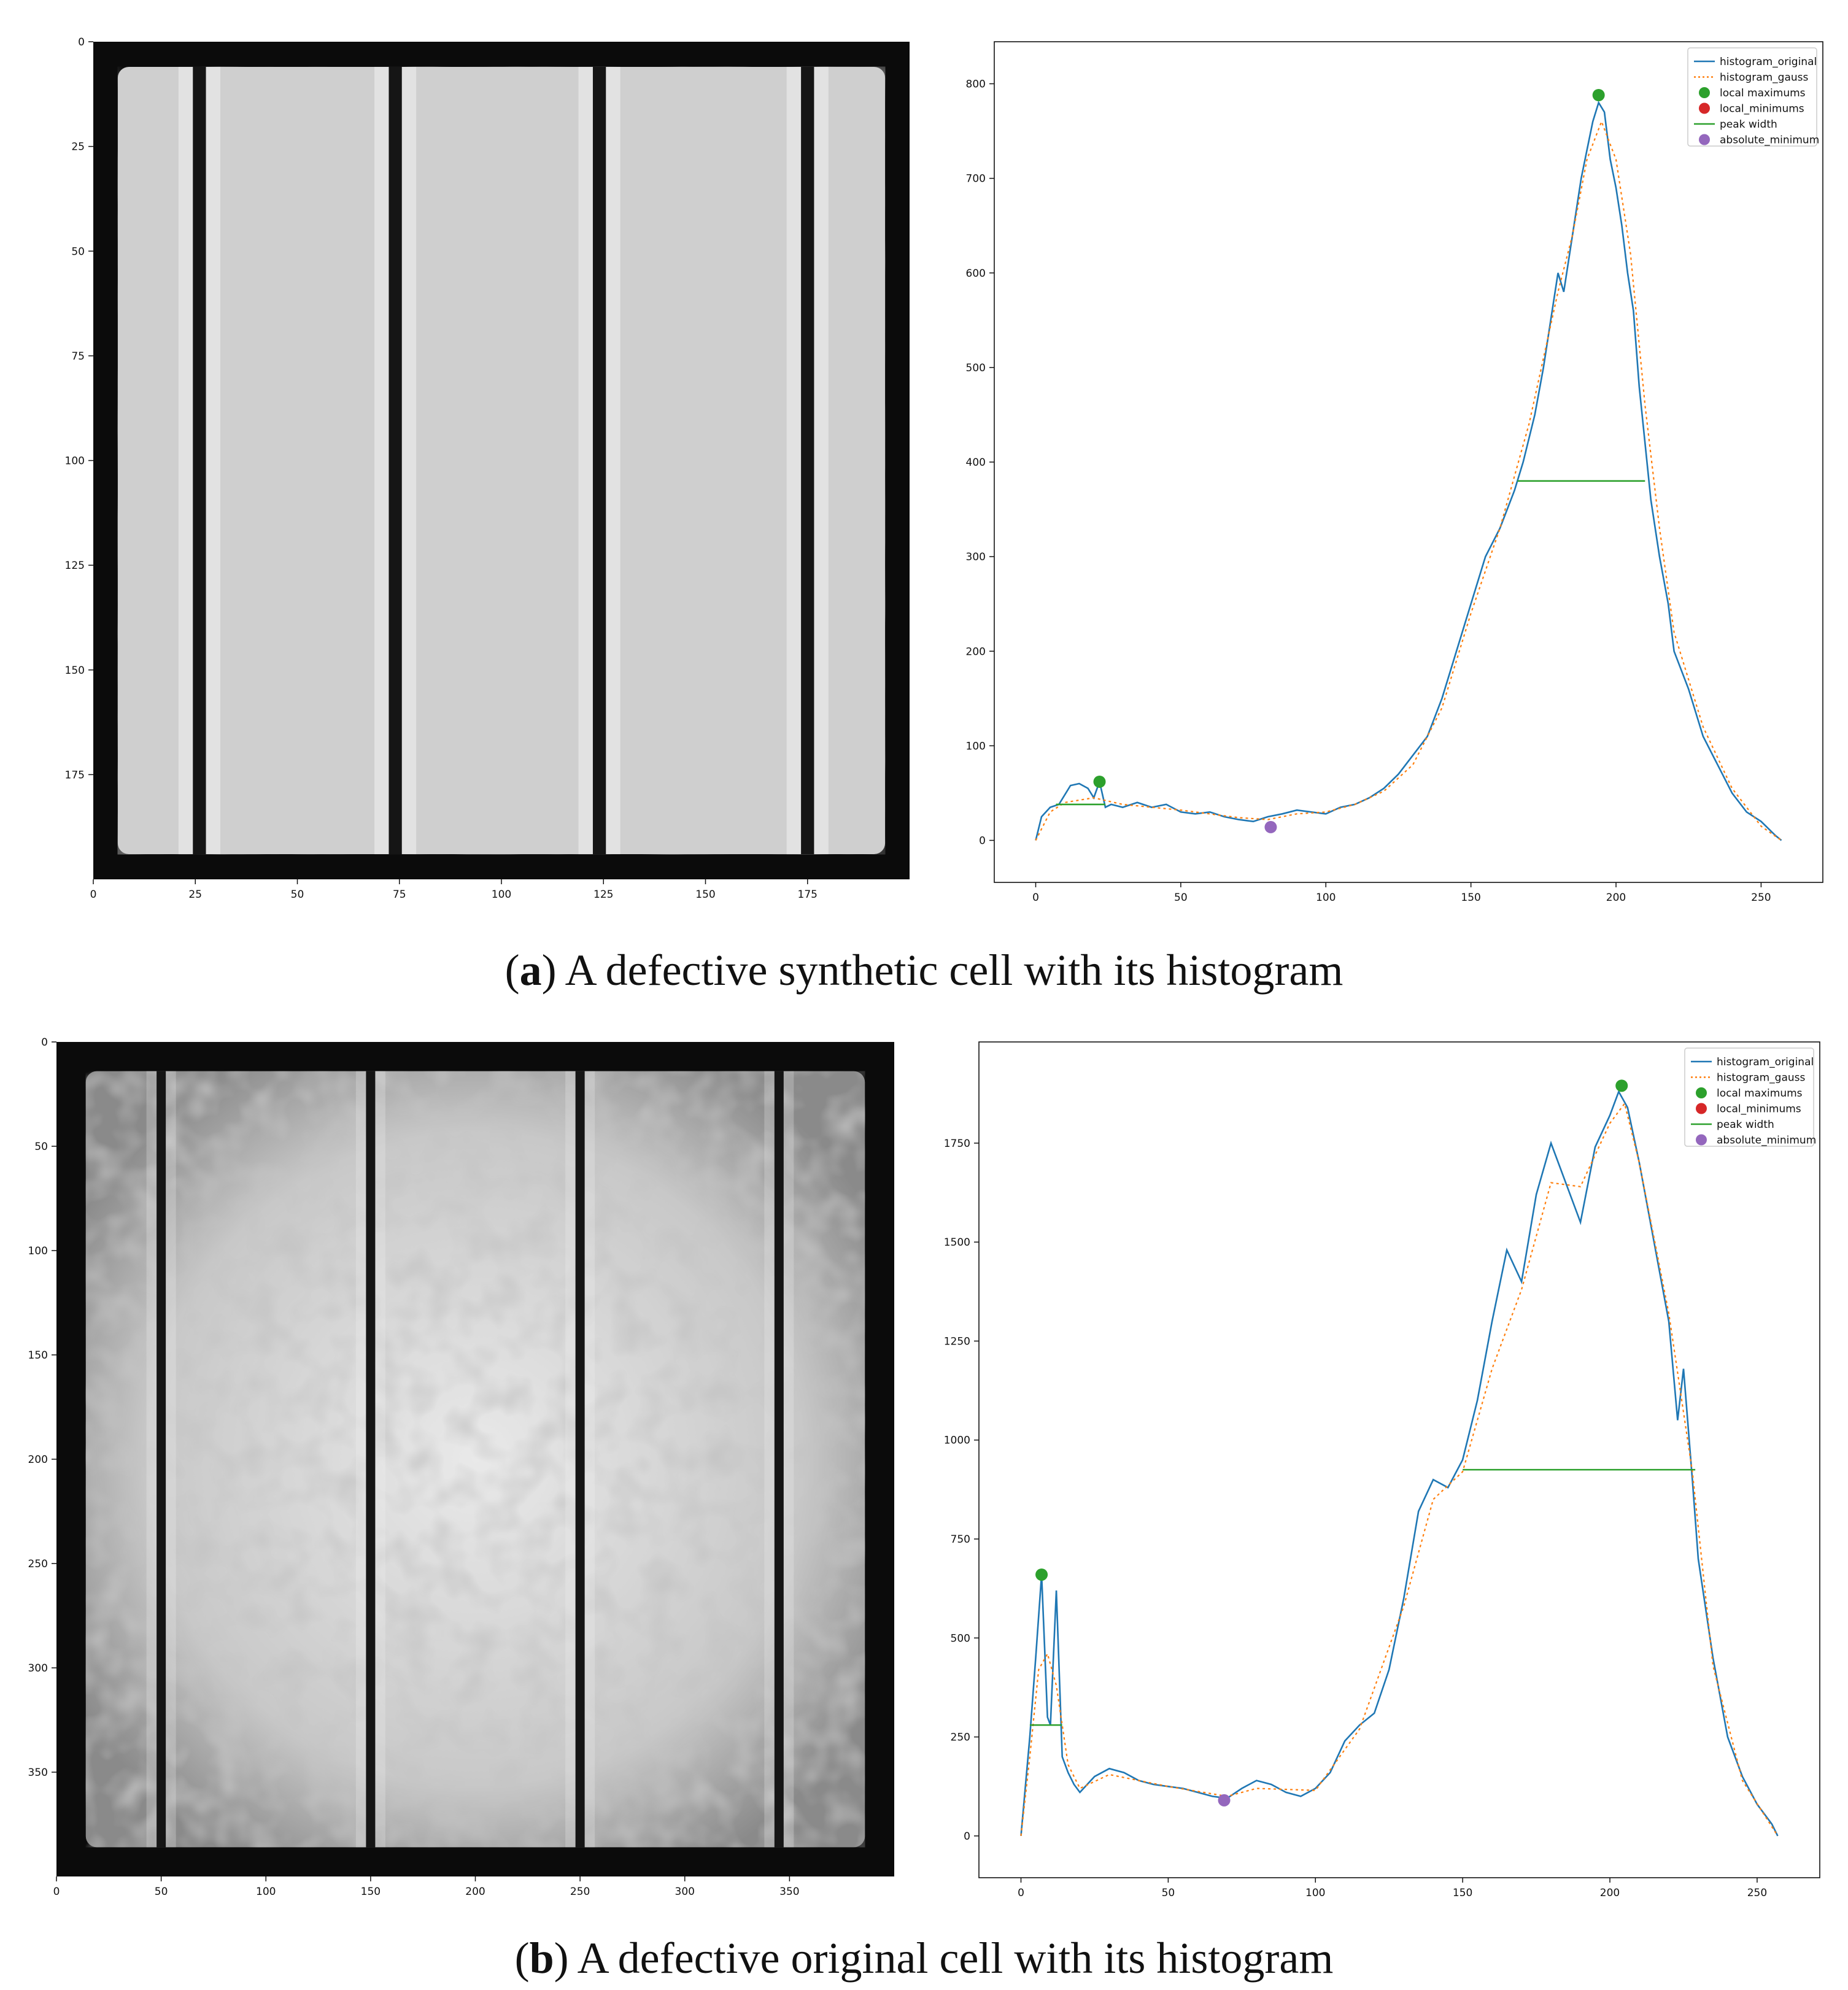 The height and width of the screenshot is (1990, 1848). I want to click on a-legend-label-4: peak width, so click(1749, 124).